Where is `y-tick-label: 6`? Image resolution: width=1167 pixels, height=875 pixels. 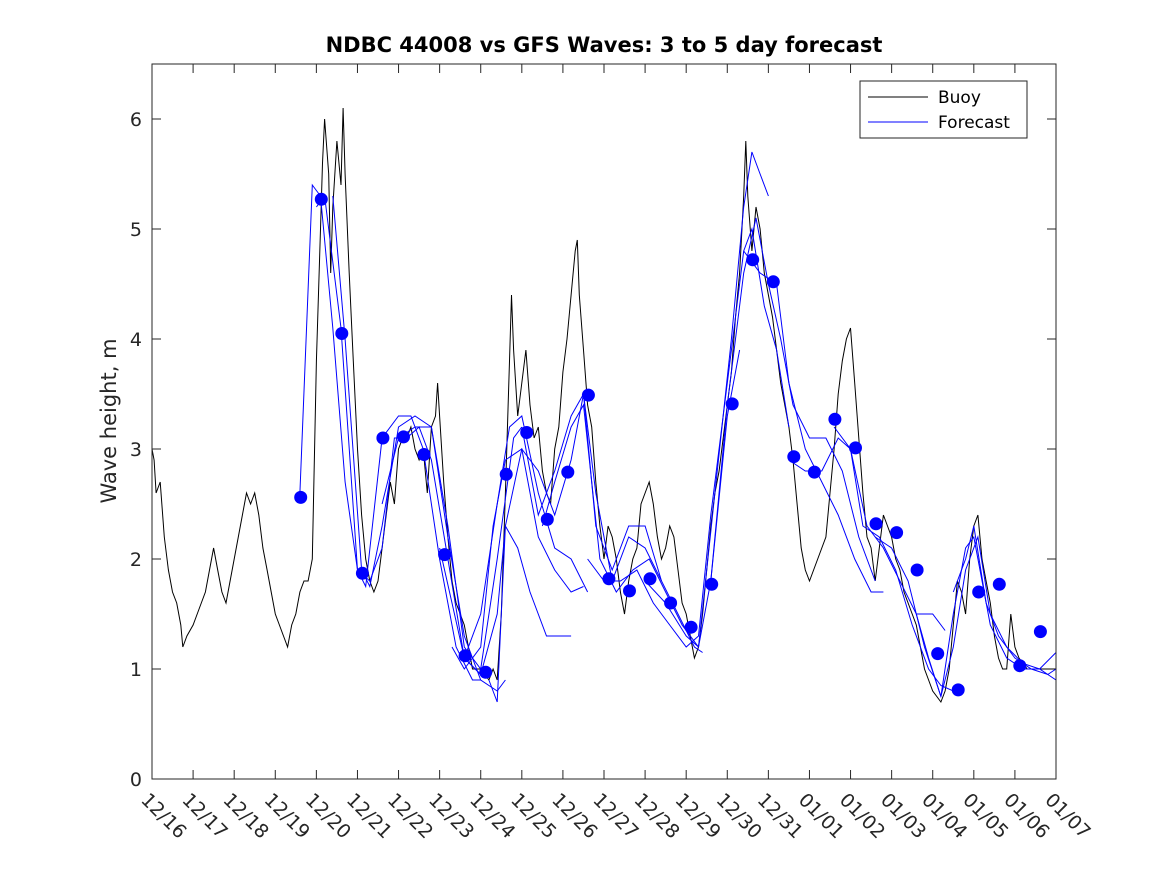 y-tick-label: 6 is located at coordinates (136, 120).